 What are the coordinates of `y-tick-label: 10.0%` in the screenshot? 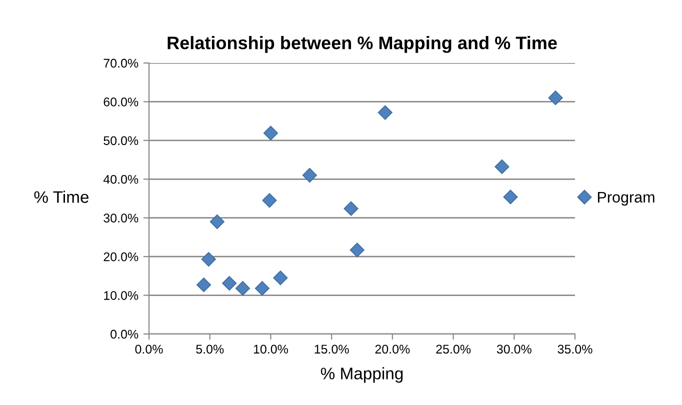 It's located at (121, 295).